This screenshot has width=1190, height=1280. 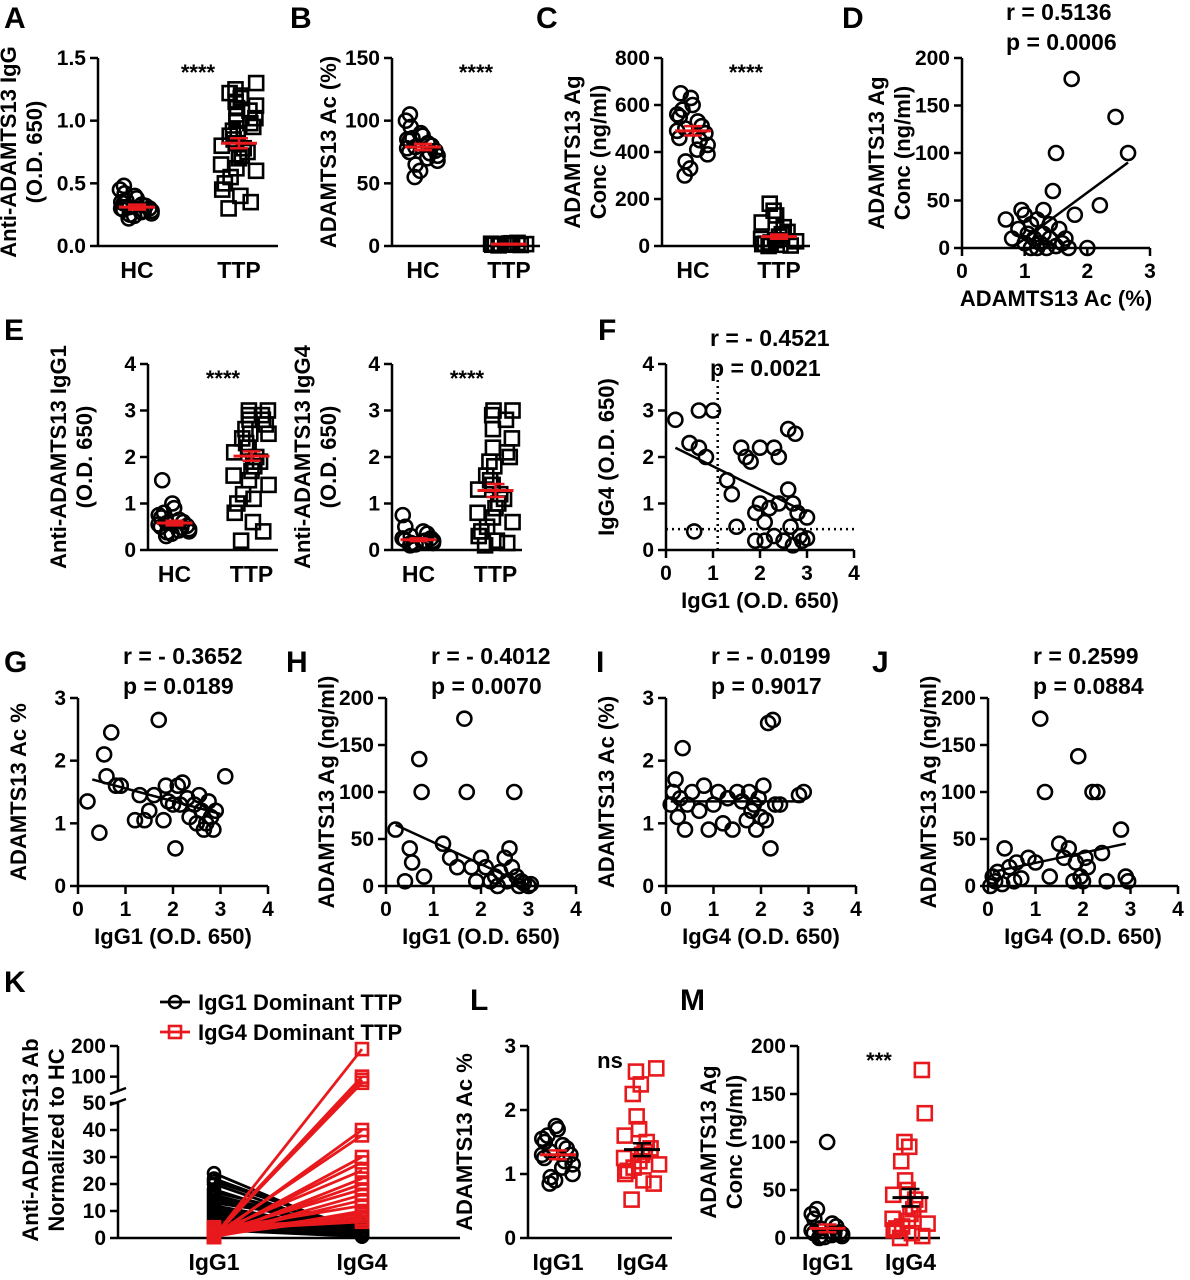 I want to click on y-axis-label: Normalized to HC, so click(x=56, y=1139).